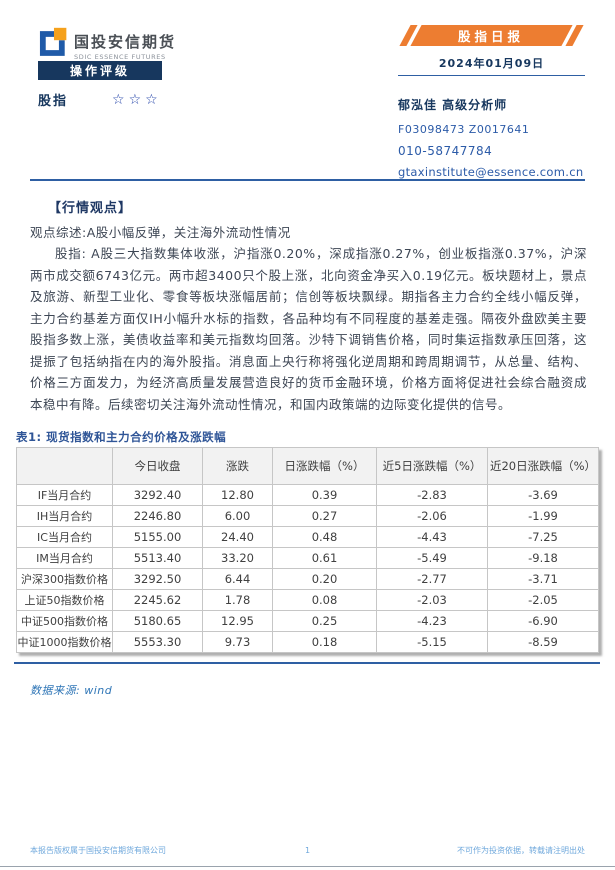 Image resolution: width=615 pixels, height=870 pixels. What do you see at coordinates (100, 100) in the screenshot?
I see `instrument-rating-row: 股指 ☆☆☆` at bounding box center [100, 100].